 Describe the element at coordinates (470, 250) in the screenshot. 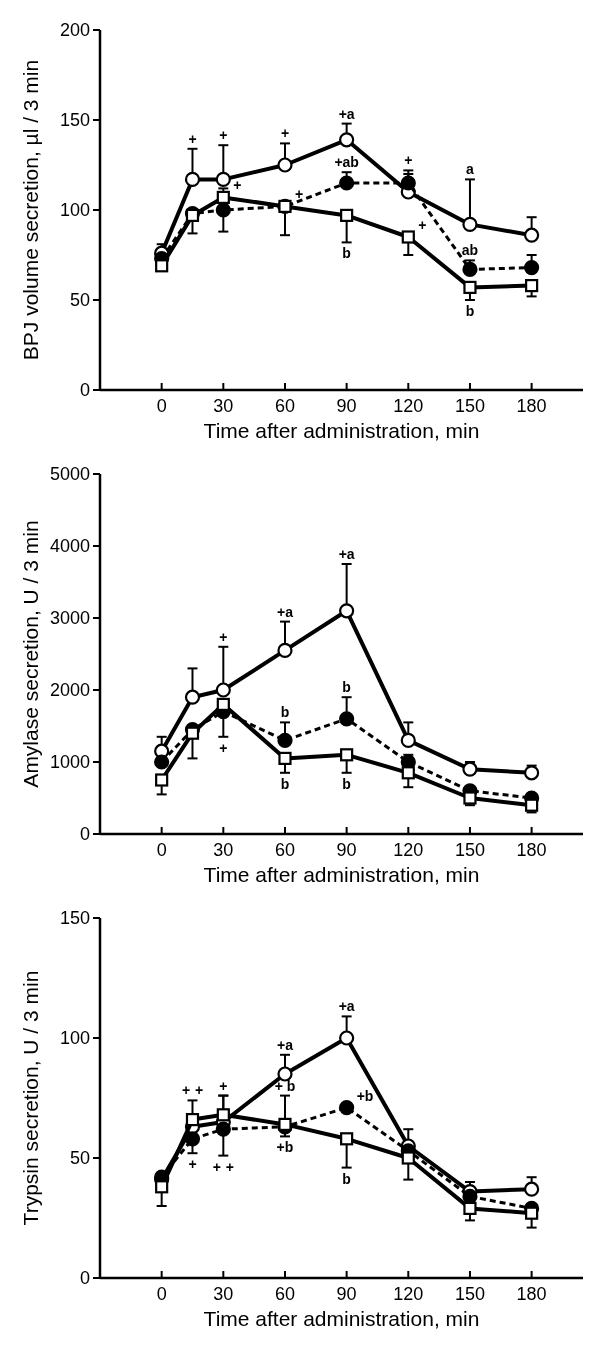

I see `annotation: ab` at that location.